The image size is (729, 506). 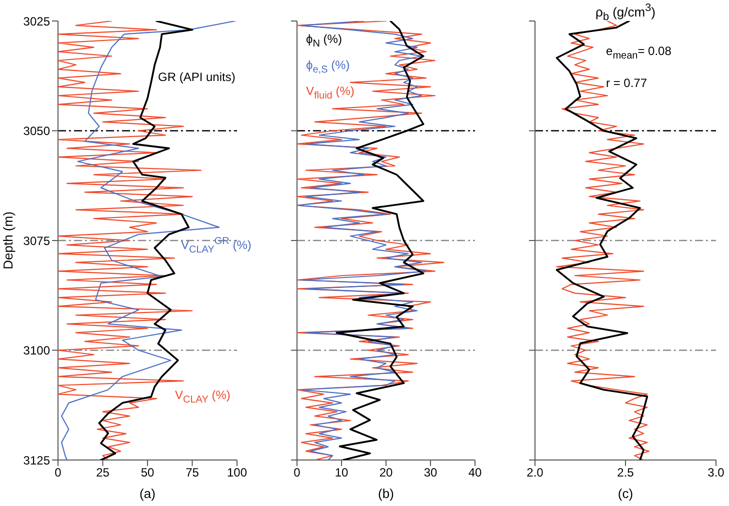 I want to click on y-axis-title: Depth (m), so click(x=8, y=241).